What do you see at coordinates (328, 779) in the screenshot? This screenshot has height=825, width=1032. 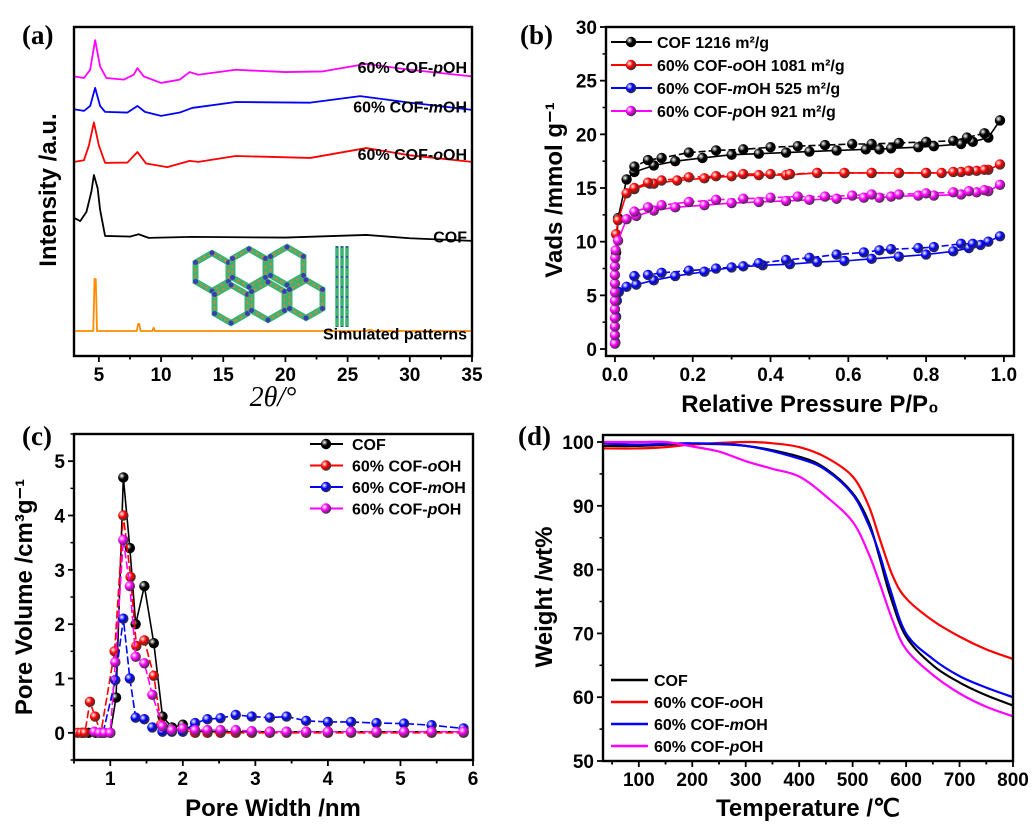 I see `x-tick-label: 4` at bounding box center [328, 779].